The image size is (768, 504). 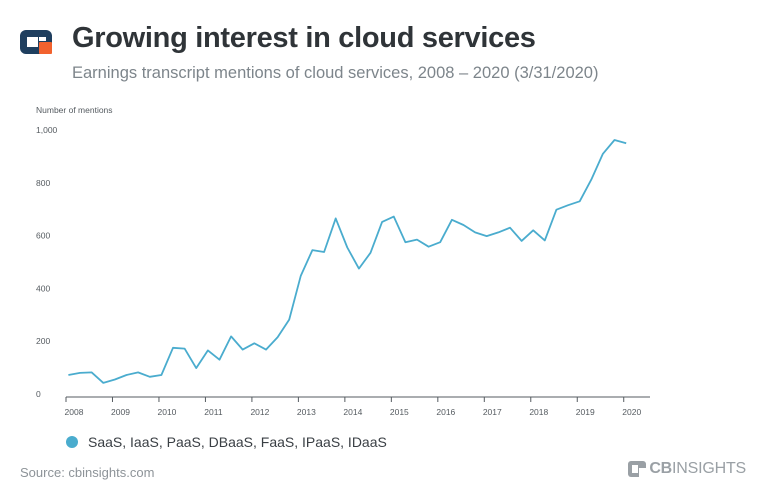 I want to click on x-tick-label: 2015, so click(x=399, y=412).